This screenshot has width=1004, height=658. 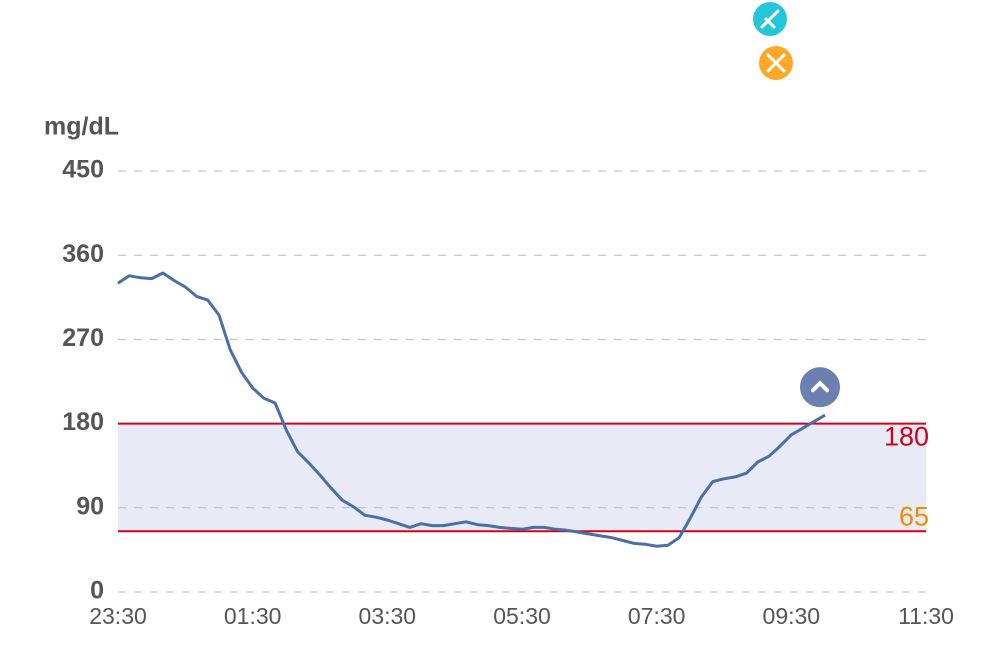 I want to click on y-tick-label: 0, so click(x=97, y=591).